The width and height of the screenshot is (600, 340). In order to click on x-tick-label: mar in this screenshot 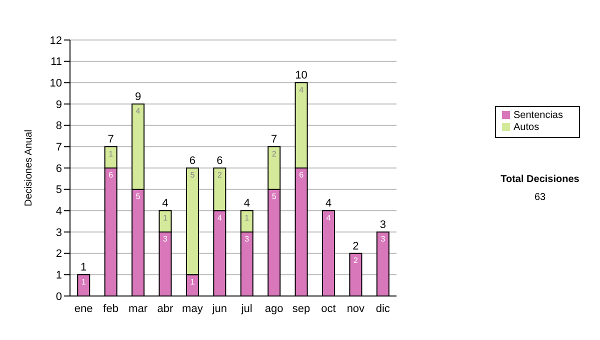, I will do `click(138, 308)`.